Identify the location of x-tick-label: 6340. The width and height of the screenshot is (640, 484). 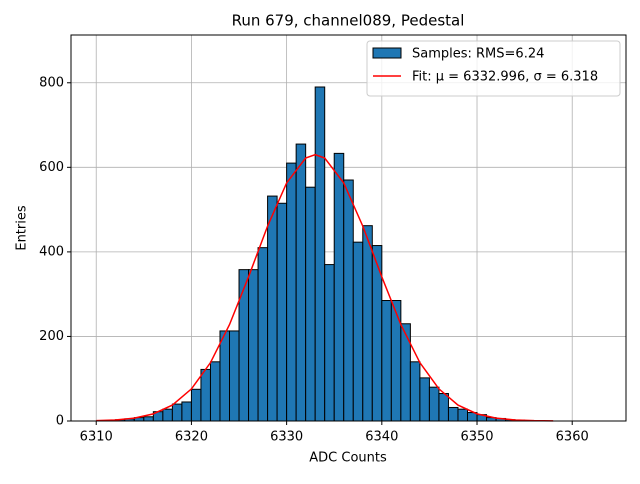
(381, 437).